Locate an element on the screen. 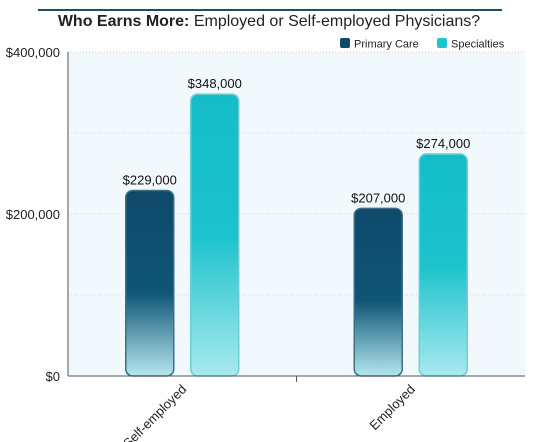  chart-title-rest: Employed or Self-employed Physicians? is located at coordinates (335, 21).